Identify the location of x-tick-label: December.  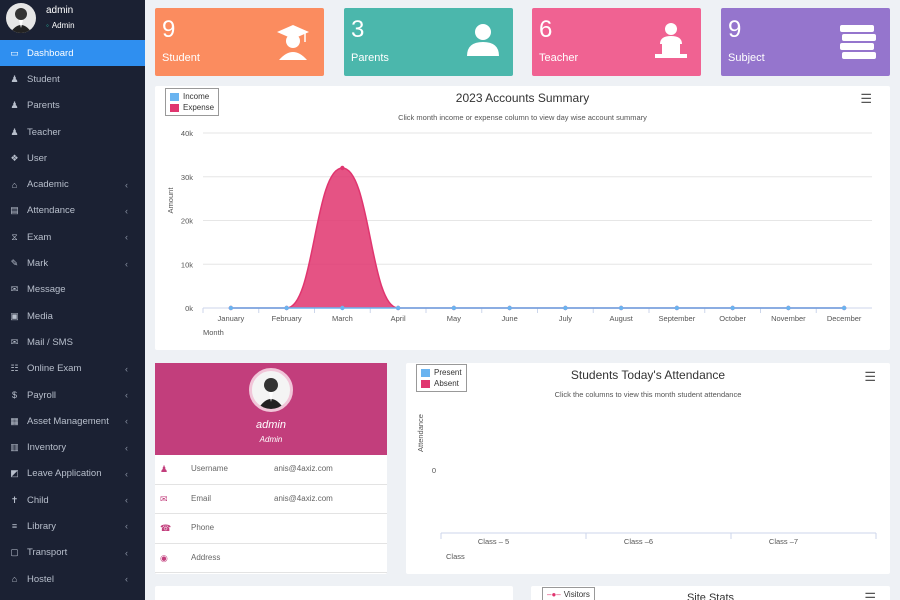
(844, 318).